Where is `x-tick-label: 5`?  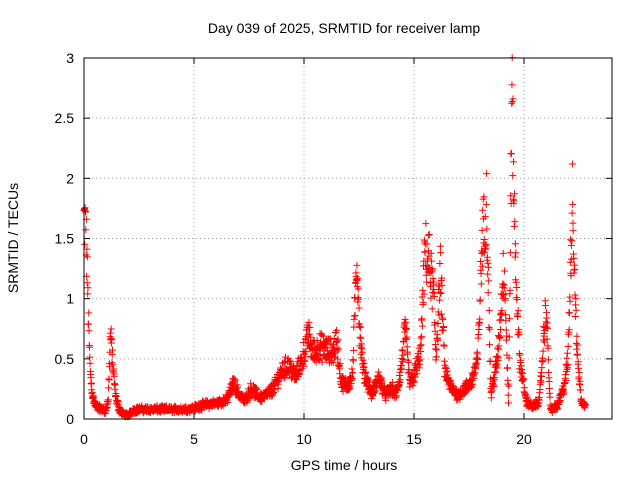
x-tick-label: 5 is located at coordinates (194, 439).